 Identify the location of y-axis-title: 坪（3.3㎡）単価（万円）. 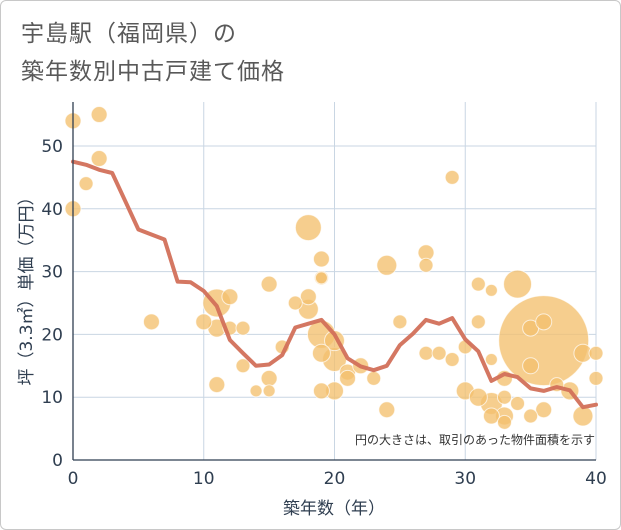
(27, 286).